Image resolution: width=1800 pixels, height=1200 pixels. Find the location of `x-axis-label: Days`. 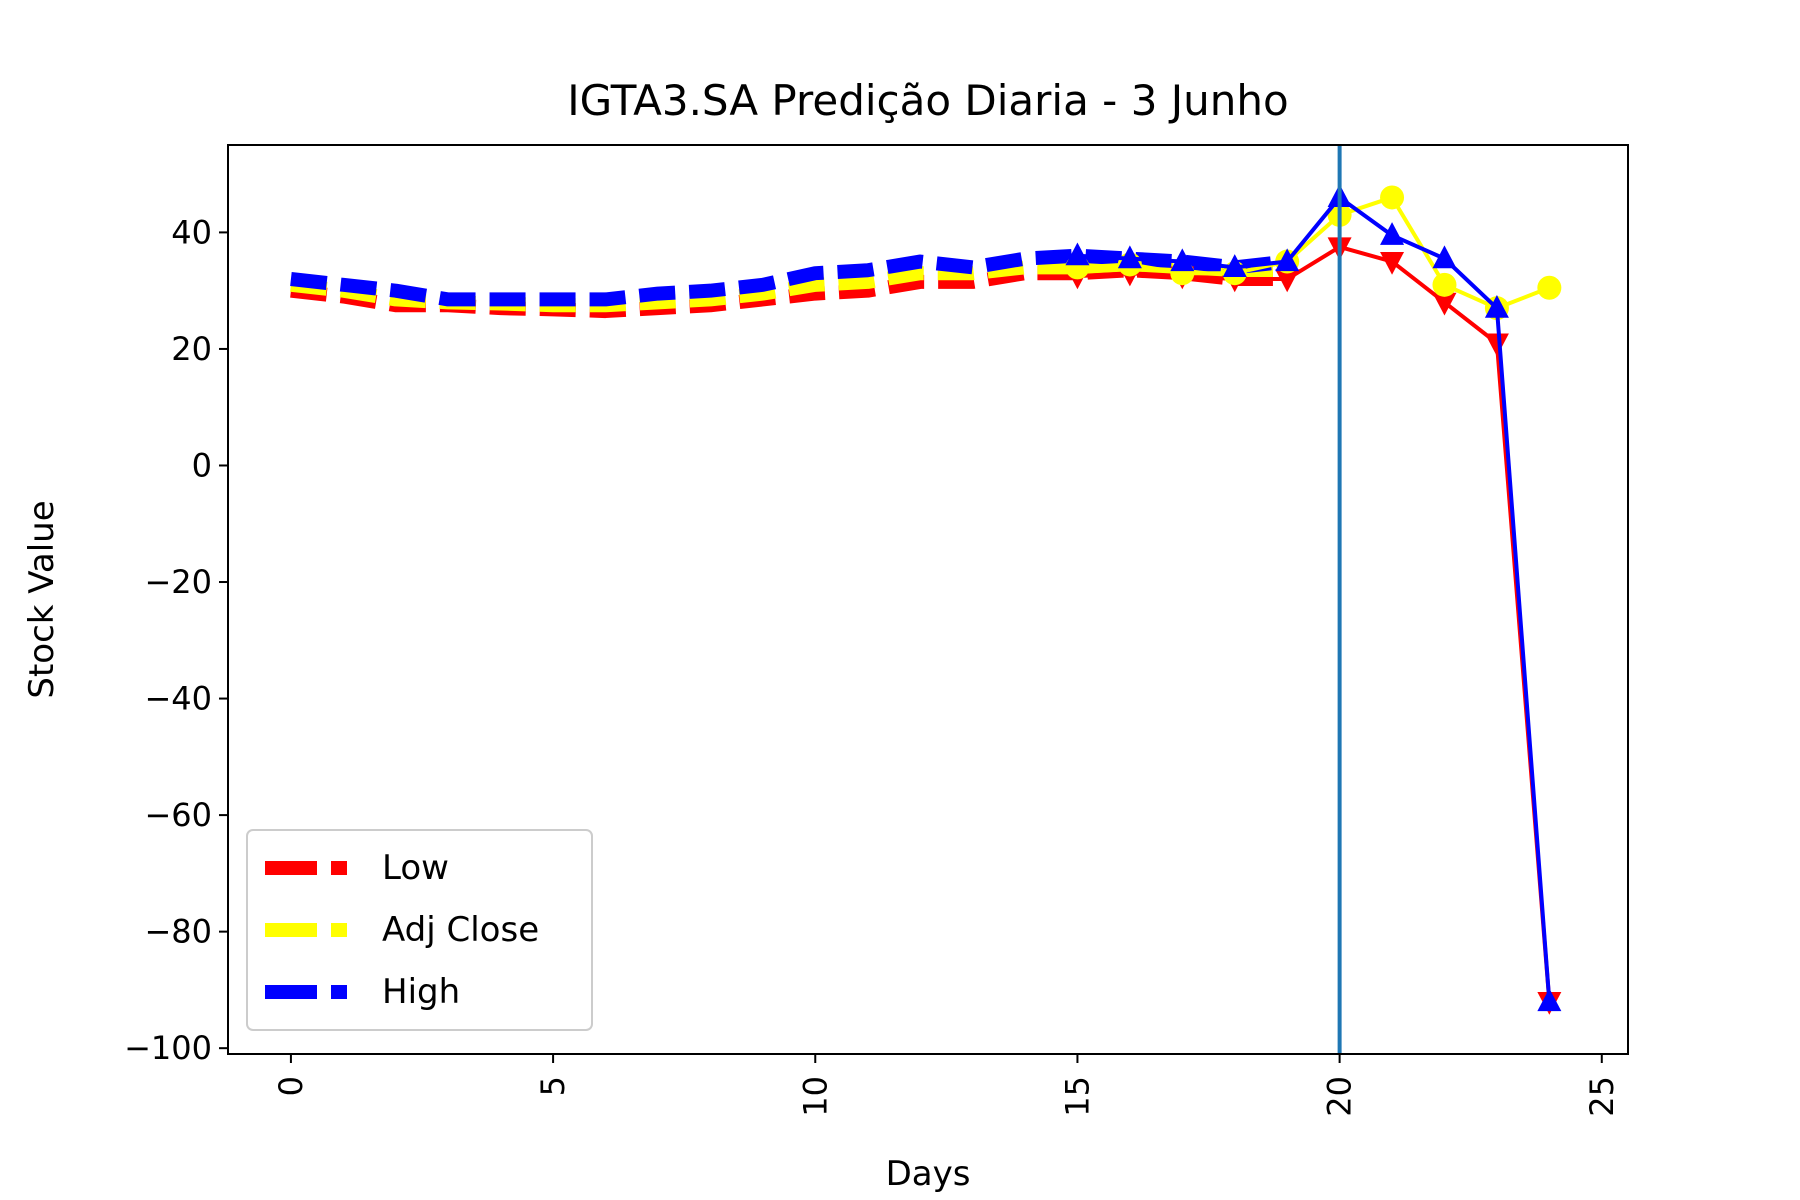

x-axis-label: Days is located at coordinates (928, 1174).